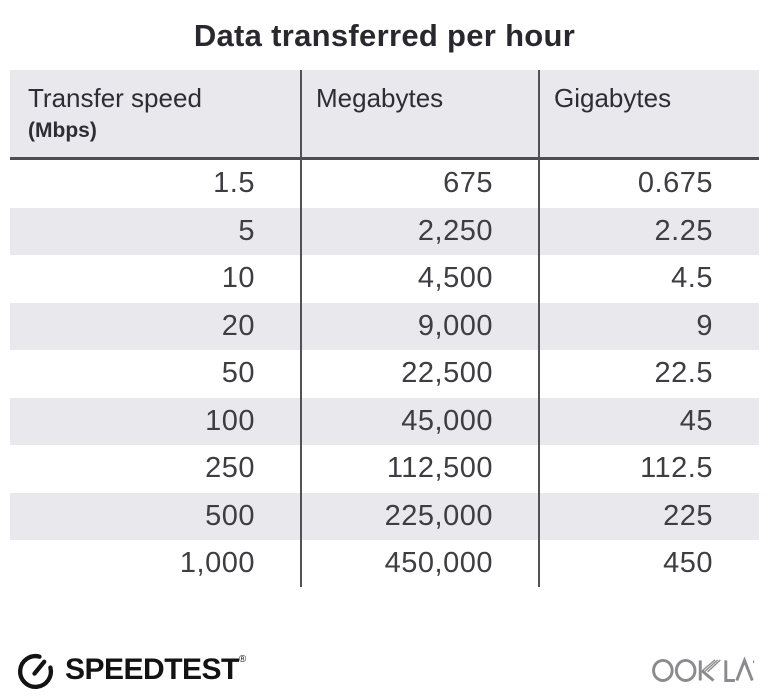  I want to click on cell-gigabytes: 0.675, so click(675, 183).